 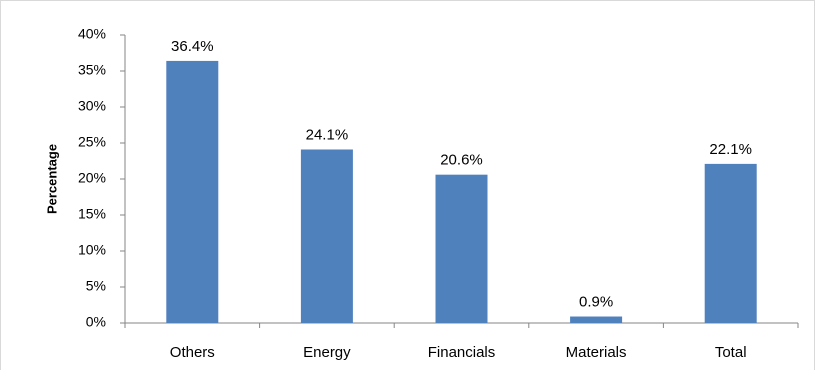 I want to click on category-label: Total, so click(x=731, y=352).